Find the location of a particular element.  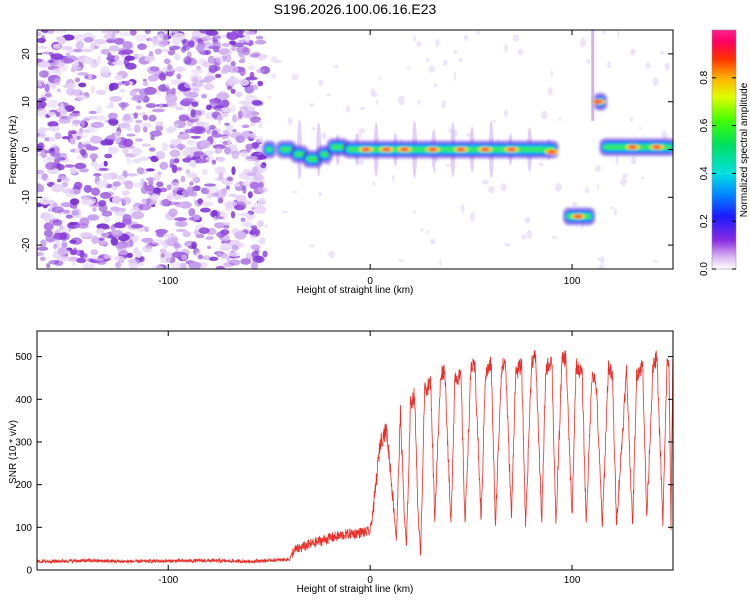

y-tick-label: -20 is located at coordinates (26, 244).